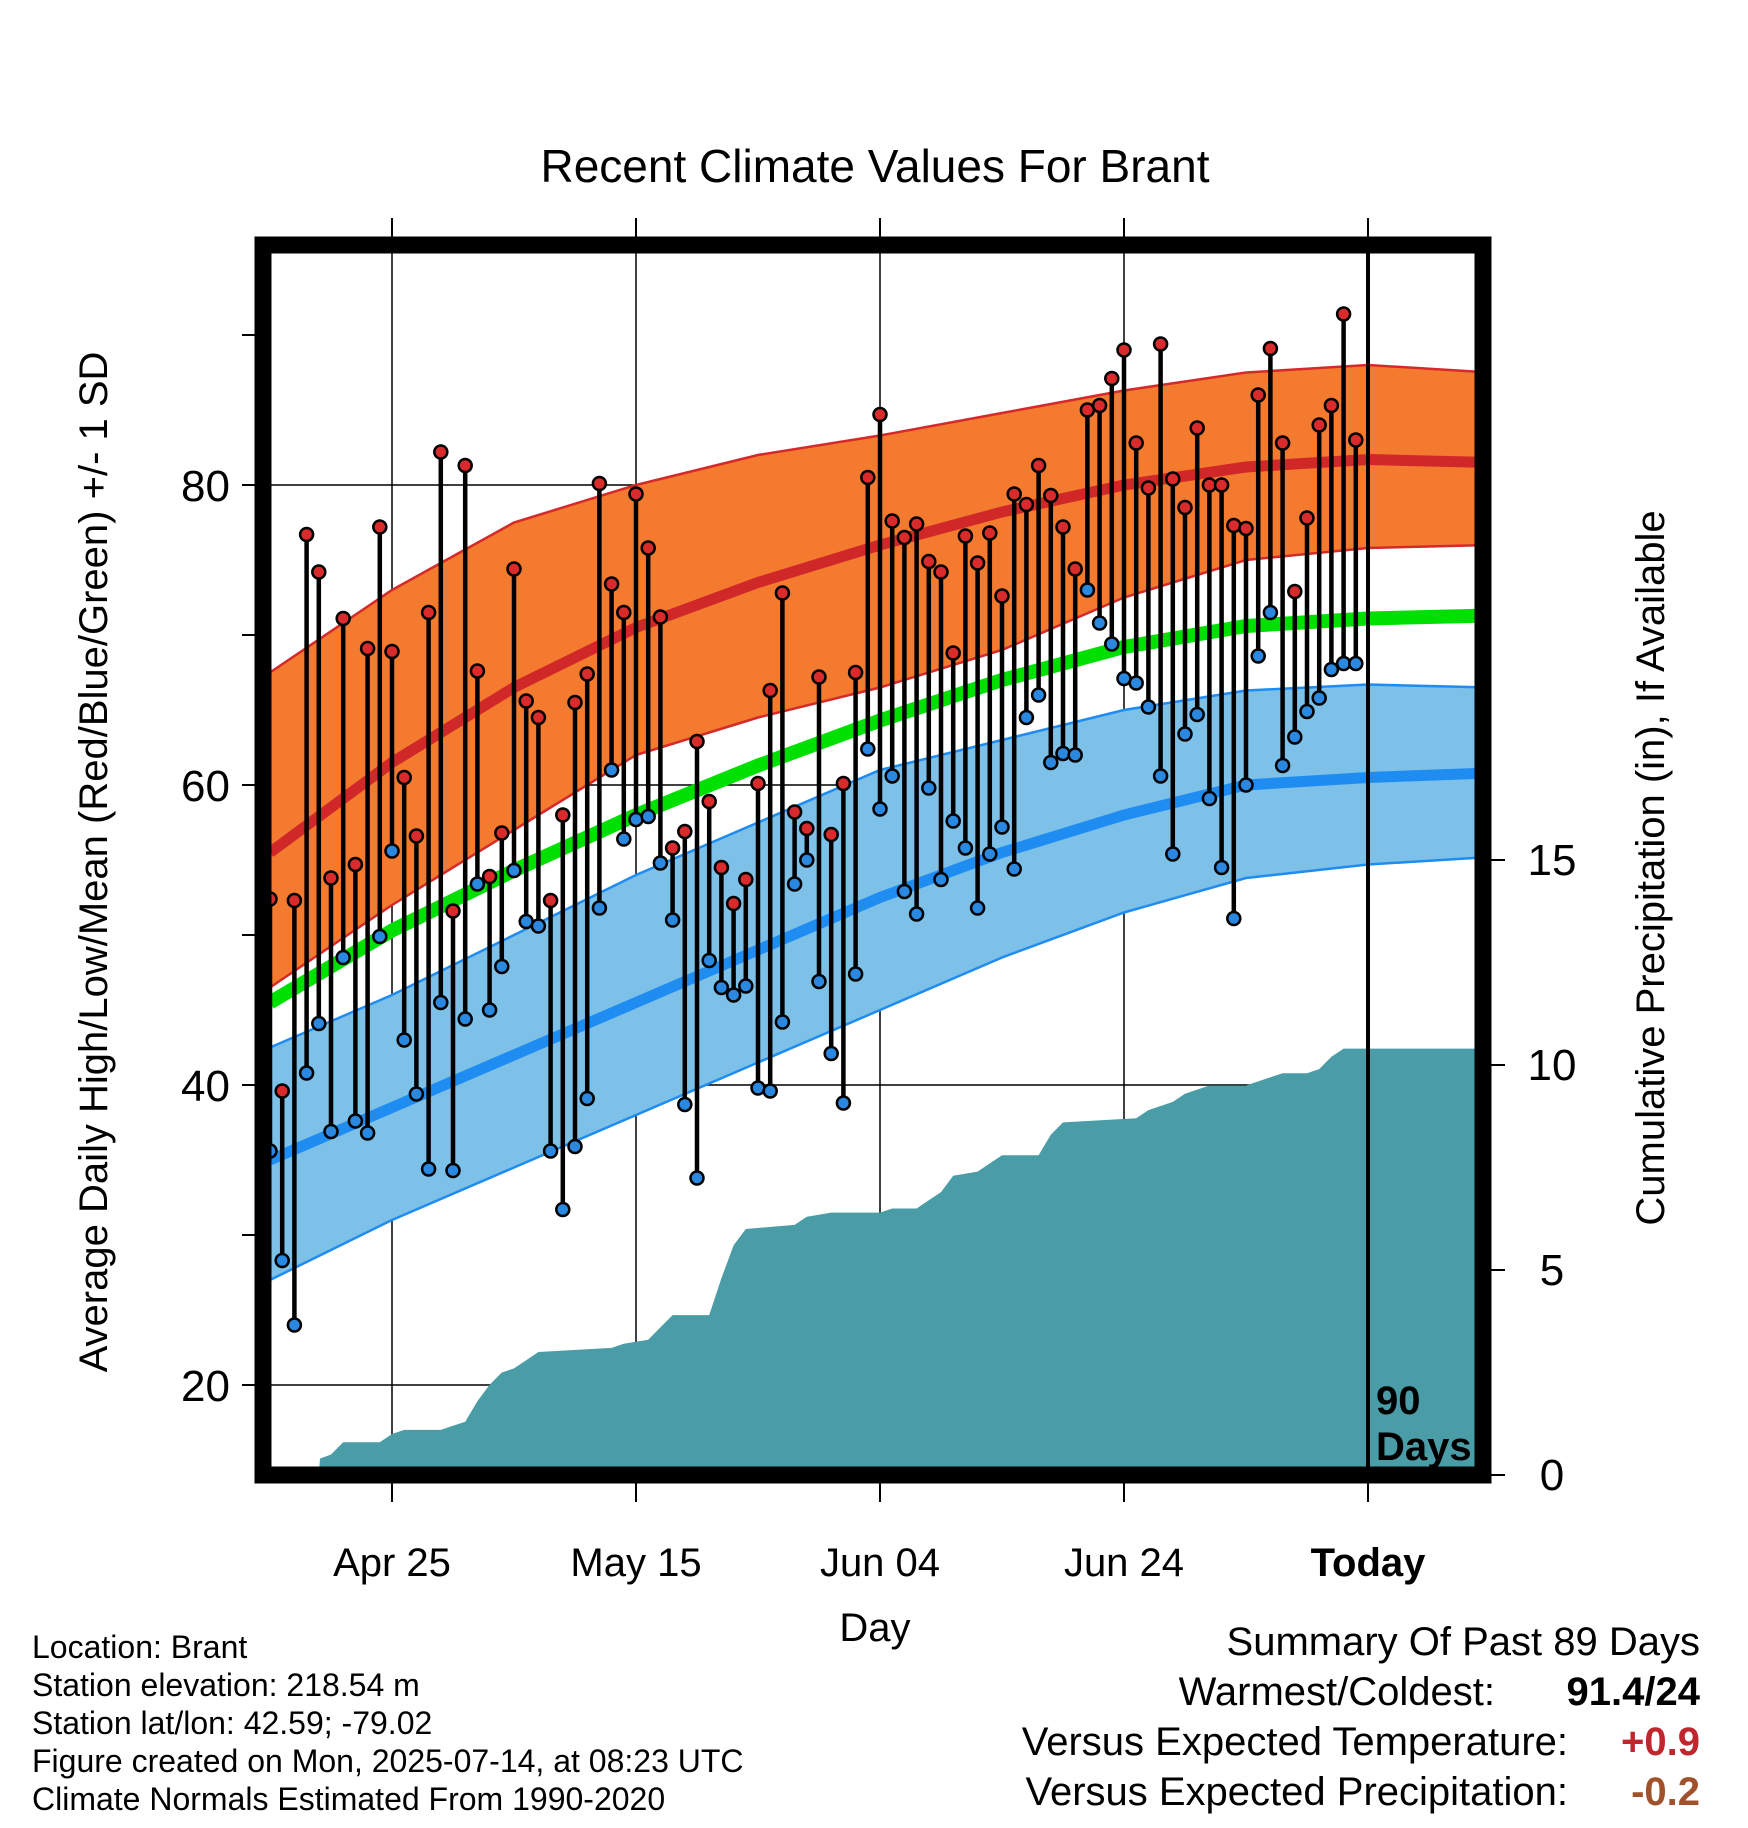  Describe the element at coordinates (1369, 1563) in the screenshot. I see `x-tick-label-4: Today` at that location.